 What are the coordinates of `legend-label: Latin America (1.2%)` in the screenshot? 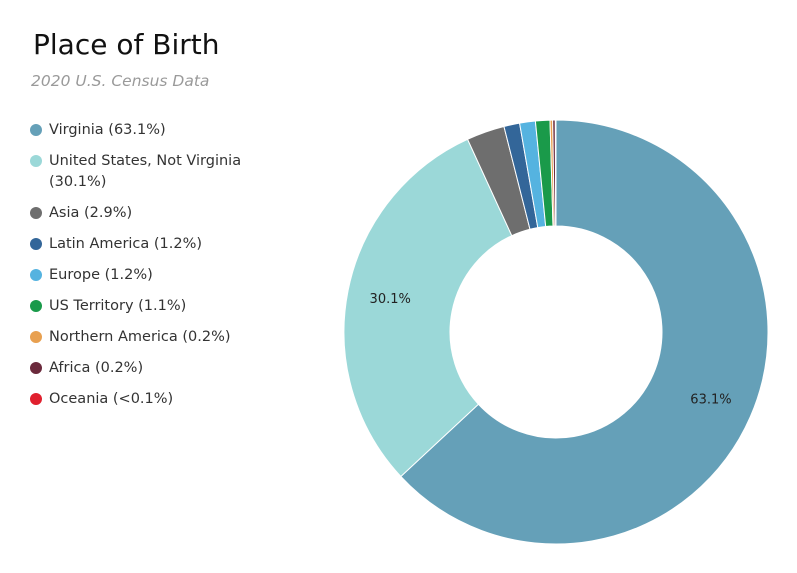 It's located at (126, 244).